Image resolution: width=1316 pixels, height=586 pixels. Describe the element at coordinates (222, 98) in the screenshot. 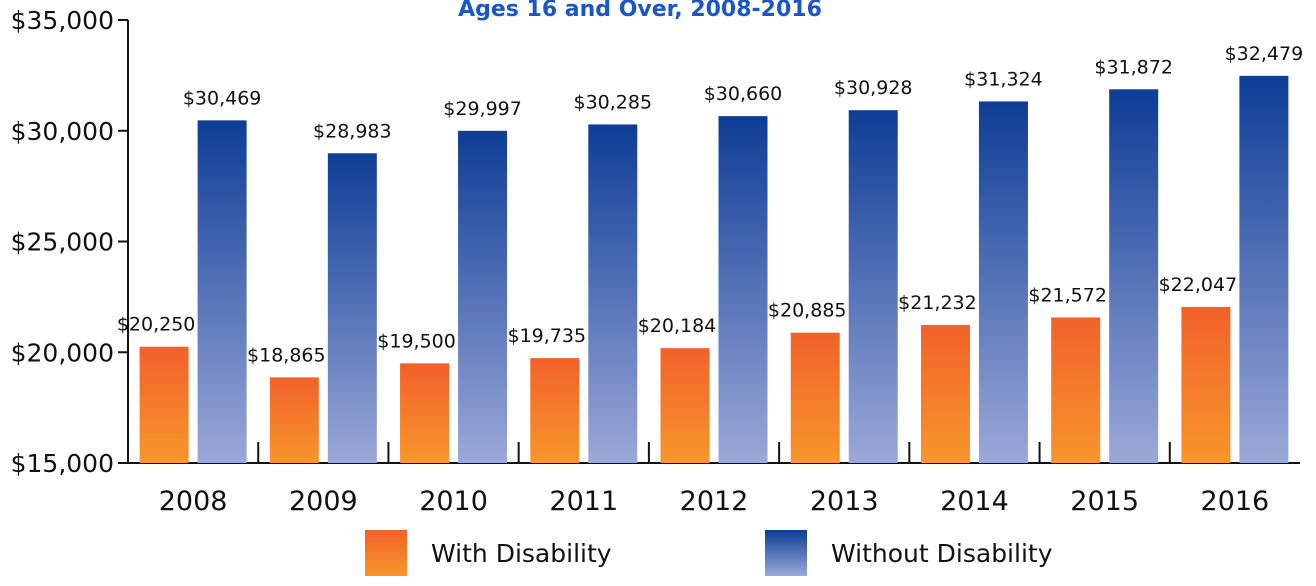

I see `data-label-without-disability-2008: $30,469` at that location.